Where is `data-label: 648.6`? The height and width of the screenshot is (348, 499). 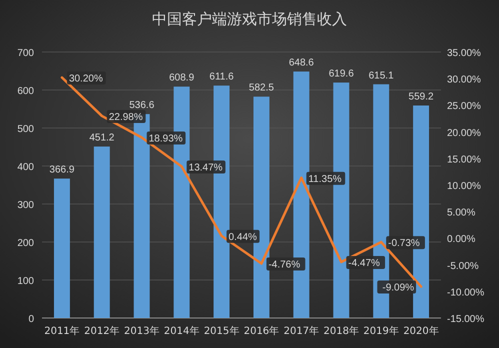 data-label: 648.6 is located at coordinates (301, 63).